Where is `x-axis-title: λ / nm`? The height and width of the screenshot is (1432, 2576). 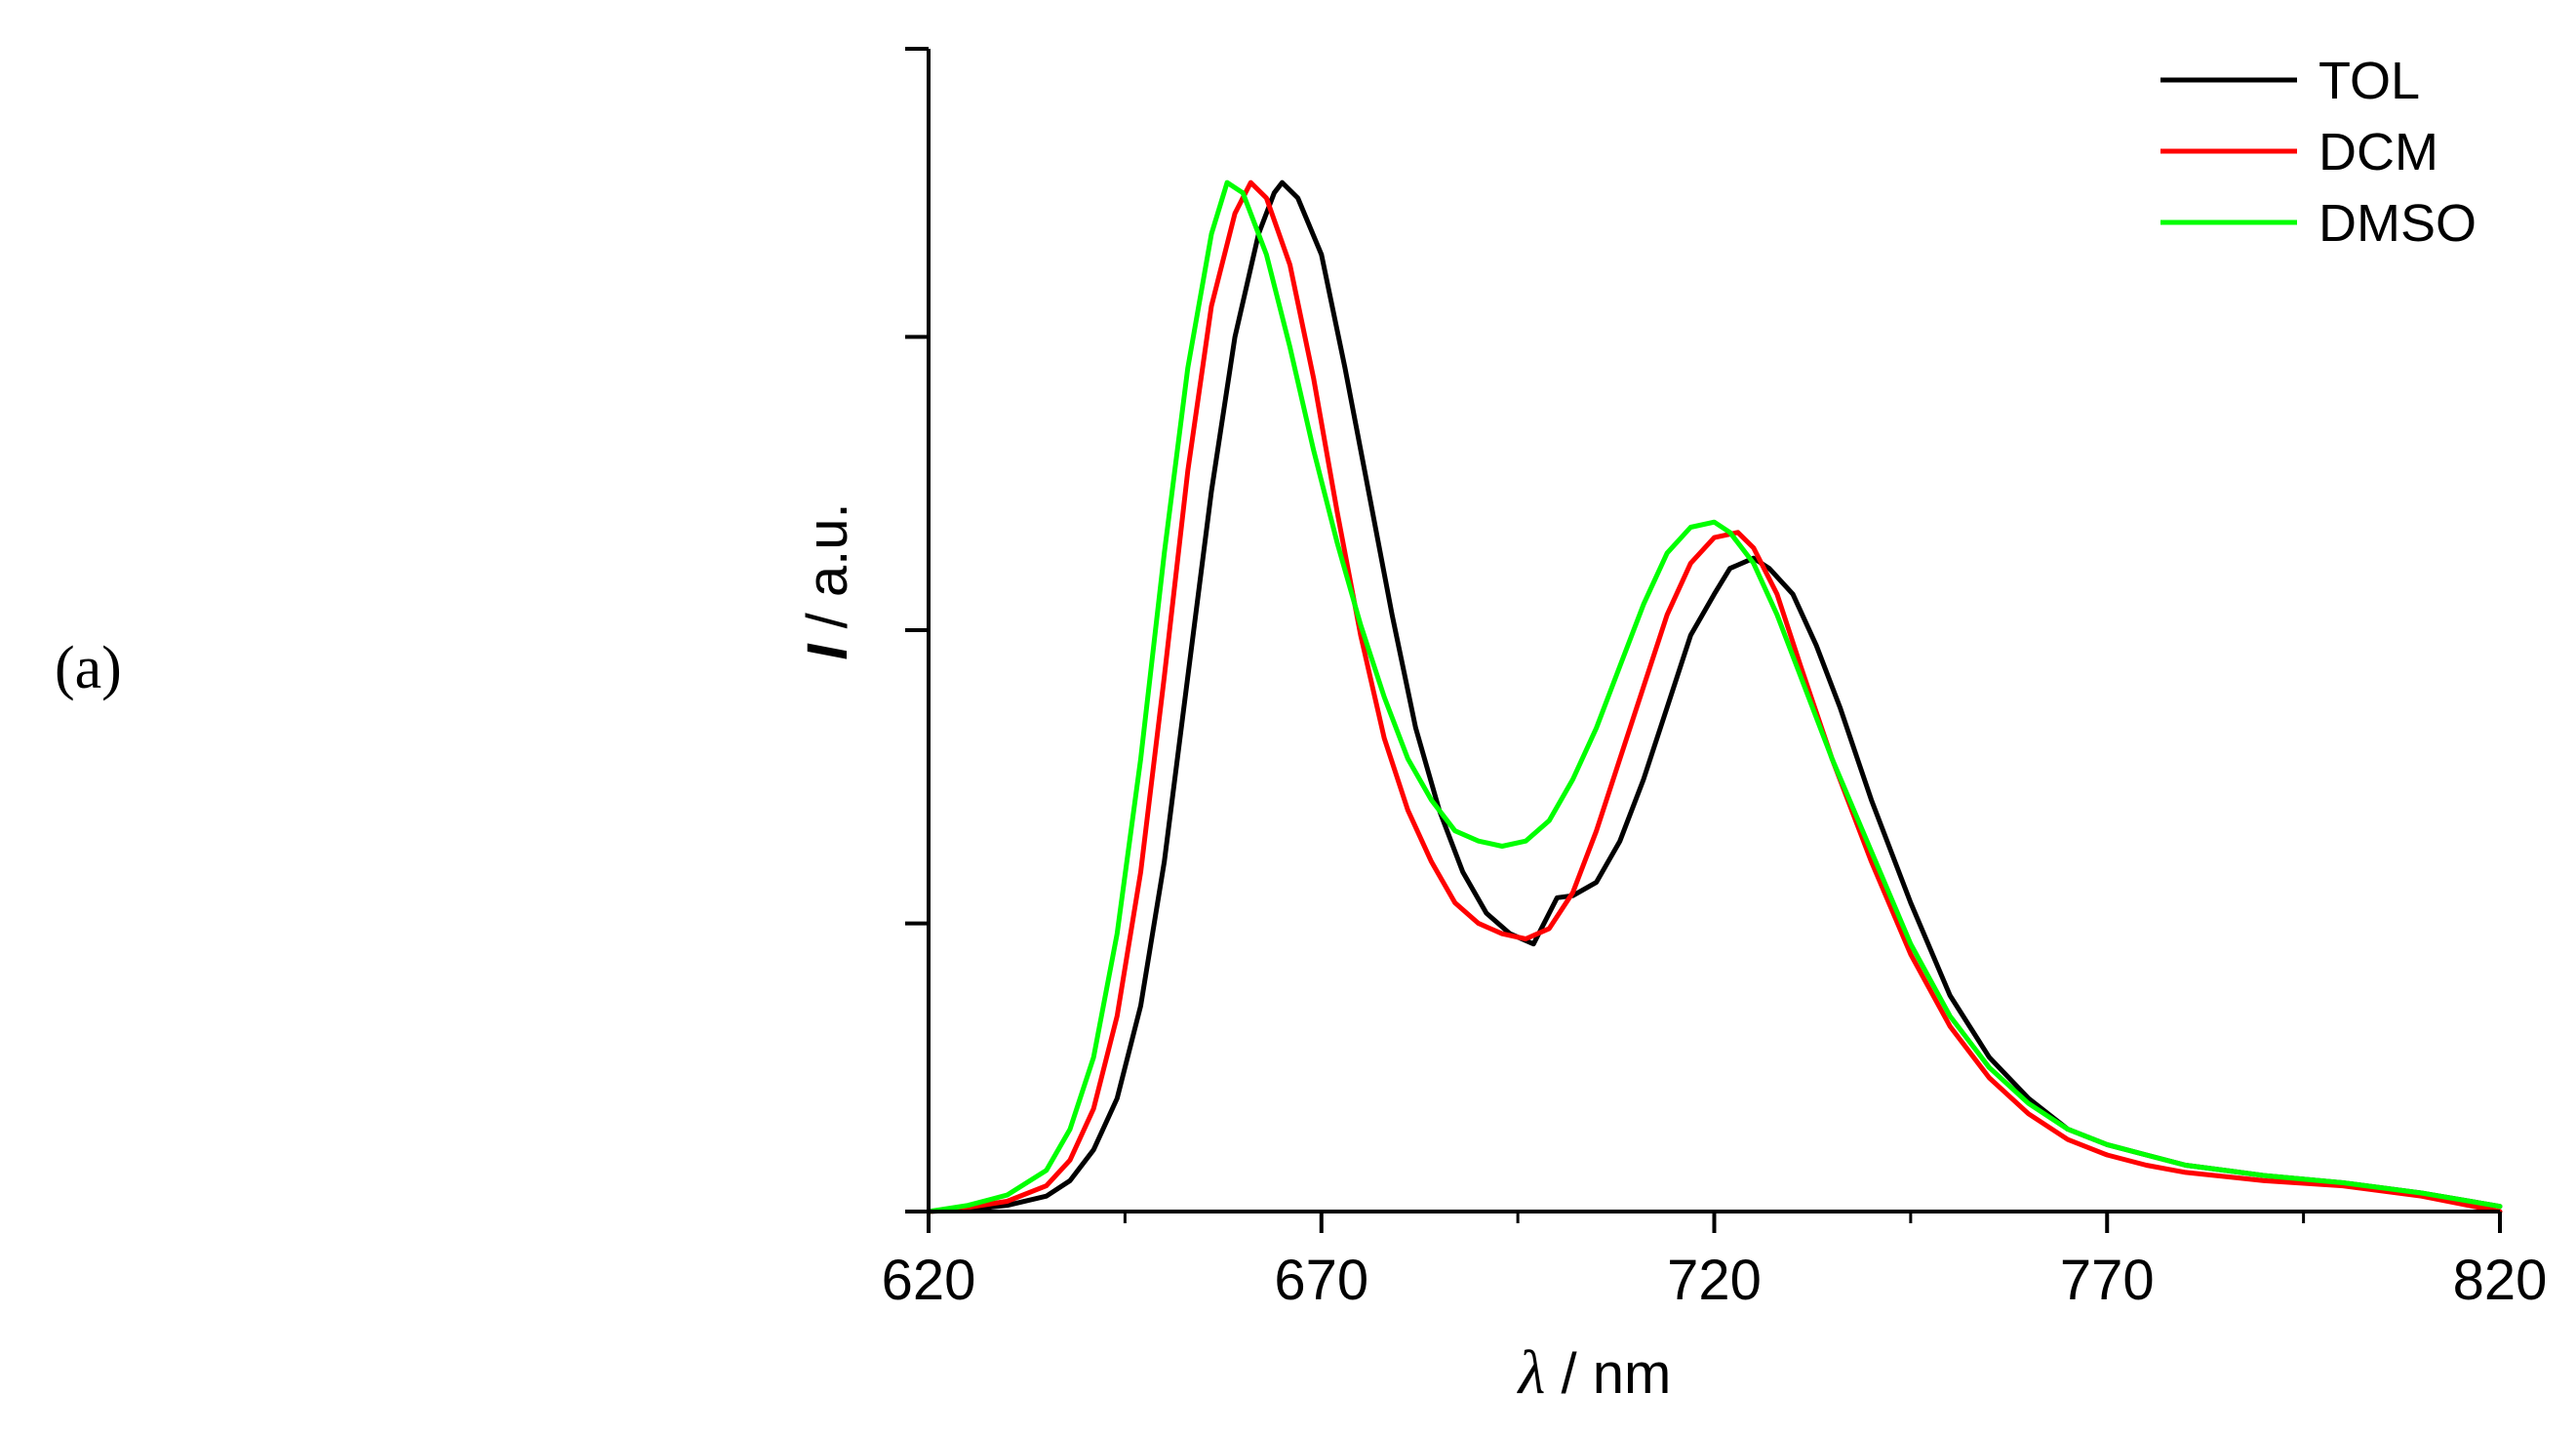 x-axis-title: λ / nm is located at coordinates (1594, 1372).